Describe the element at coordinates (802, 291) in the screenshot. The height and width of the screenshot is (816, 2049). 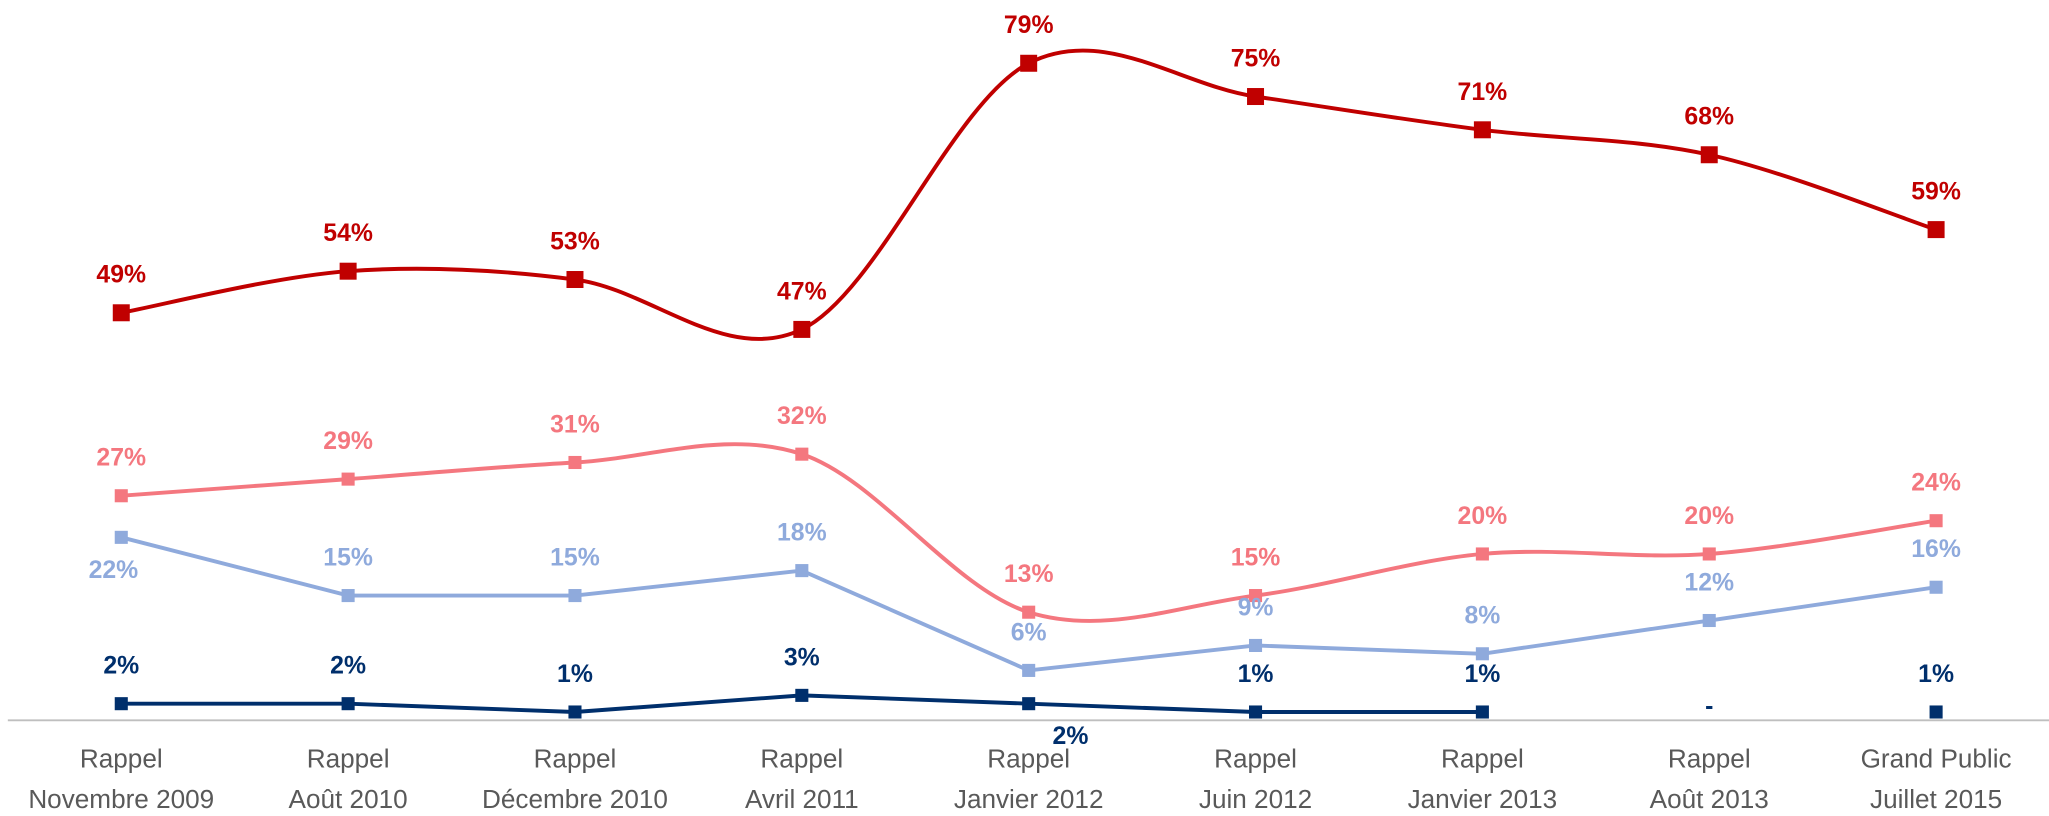
I see `data-label: 47%` at that location.